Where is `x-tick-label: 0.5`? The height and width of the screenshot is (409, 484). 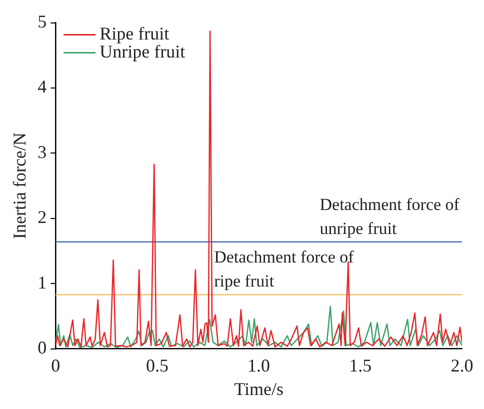 x-tick-label: 0.5 is located at coordinates (157, 365).